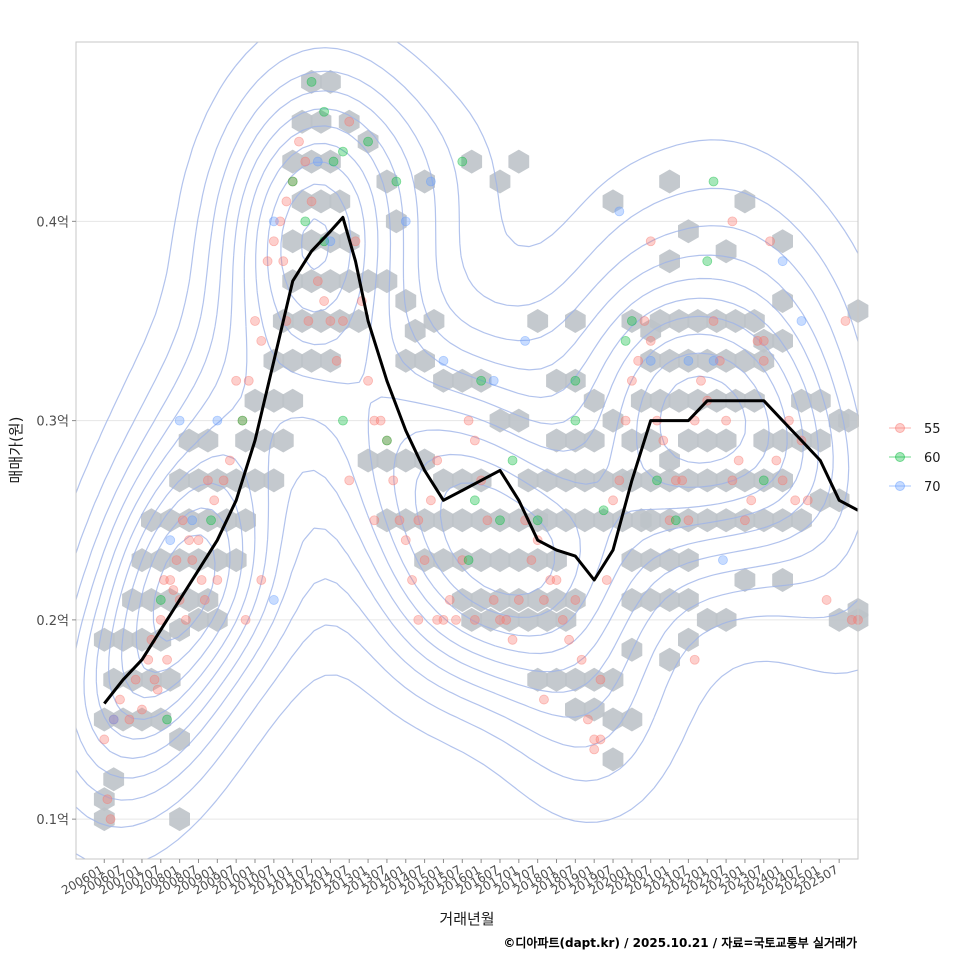 This screenshot has height=960, width=960. I want to click on y-tick-label-1: 0.2억, so click(52, 621).